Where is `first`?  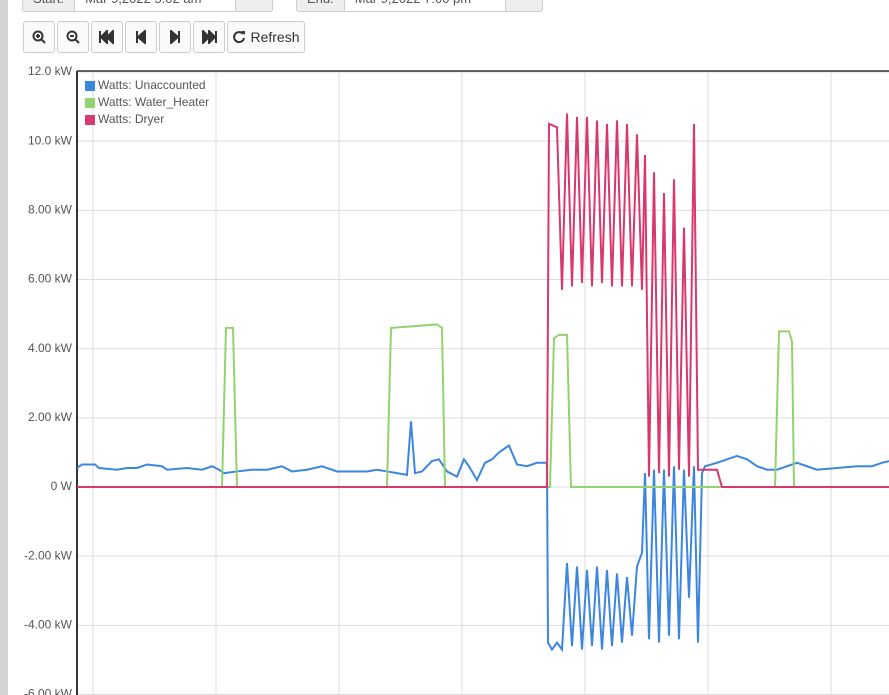
first is located at coordinates (107, 37).